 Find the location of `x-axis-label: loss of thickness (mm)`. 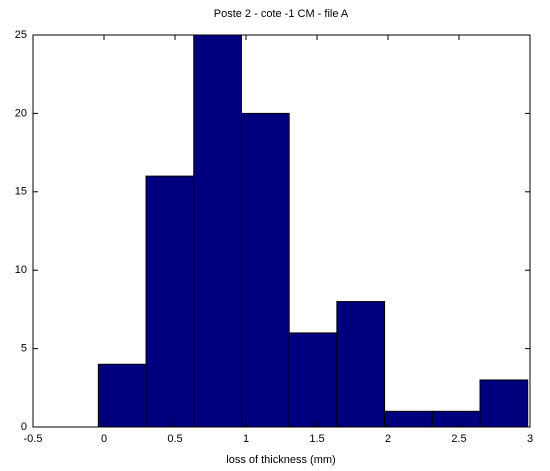

x-axis-label: loss of thickness (mm) is located at coordinates (280, 460).